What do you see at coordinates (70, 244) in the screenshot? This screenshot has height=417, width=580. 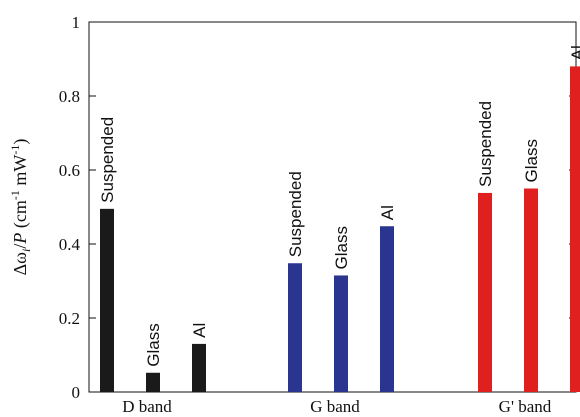 I see `y-tick-label: 0.4` at bounding box center [70, 244].